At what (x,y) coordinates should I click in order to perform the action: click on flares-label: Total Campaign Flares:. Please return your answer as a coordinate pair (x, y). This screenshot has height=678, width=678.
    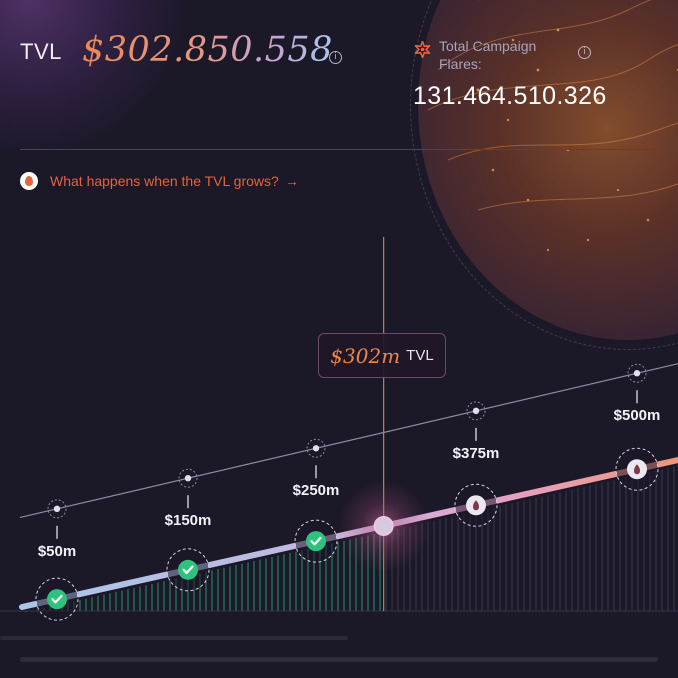
    Looking at the image, I should click on (488, 55).